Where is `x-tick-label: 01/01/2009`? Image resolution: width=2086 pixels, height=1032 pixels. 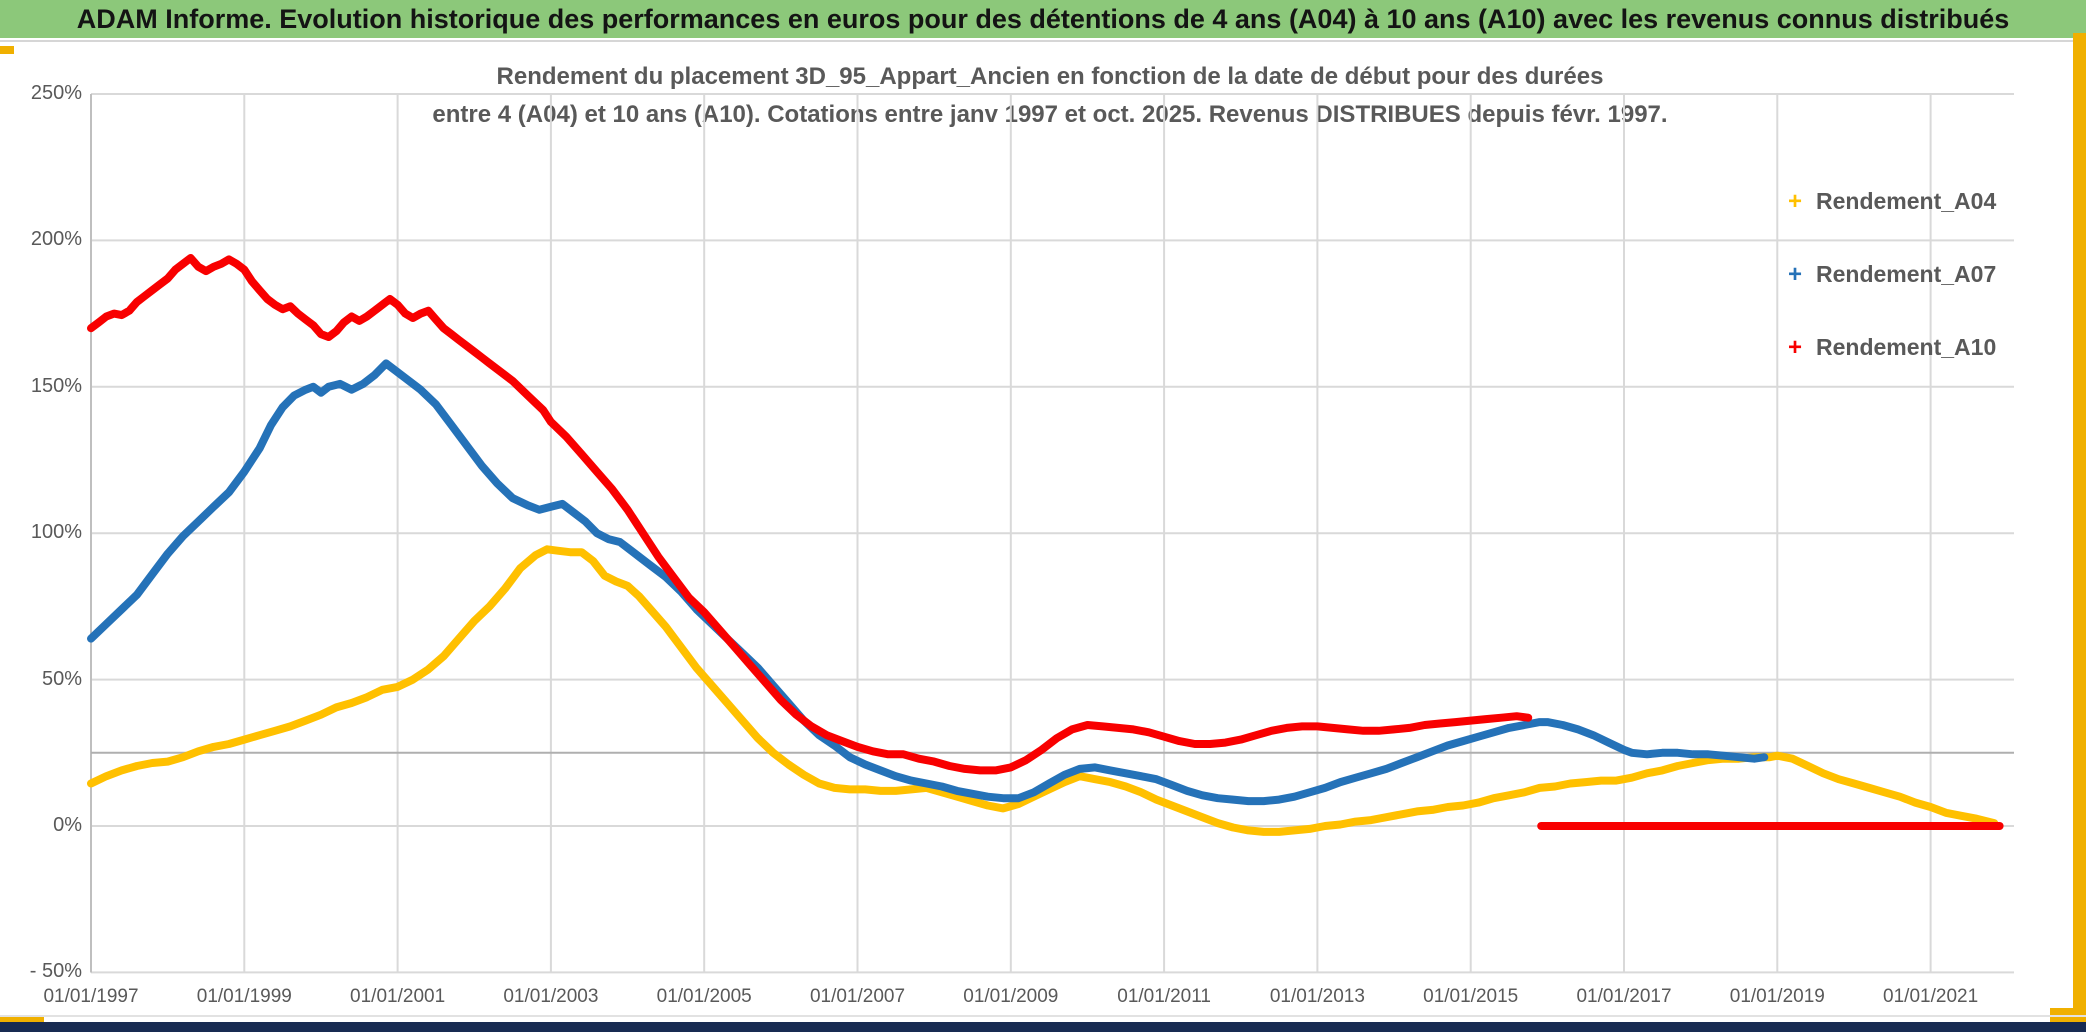 x-tick-label: 01/01/2009 is located at coordinates (1011, 996).